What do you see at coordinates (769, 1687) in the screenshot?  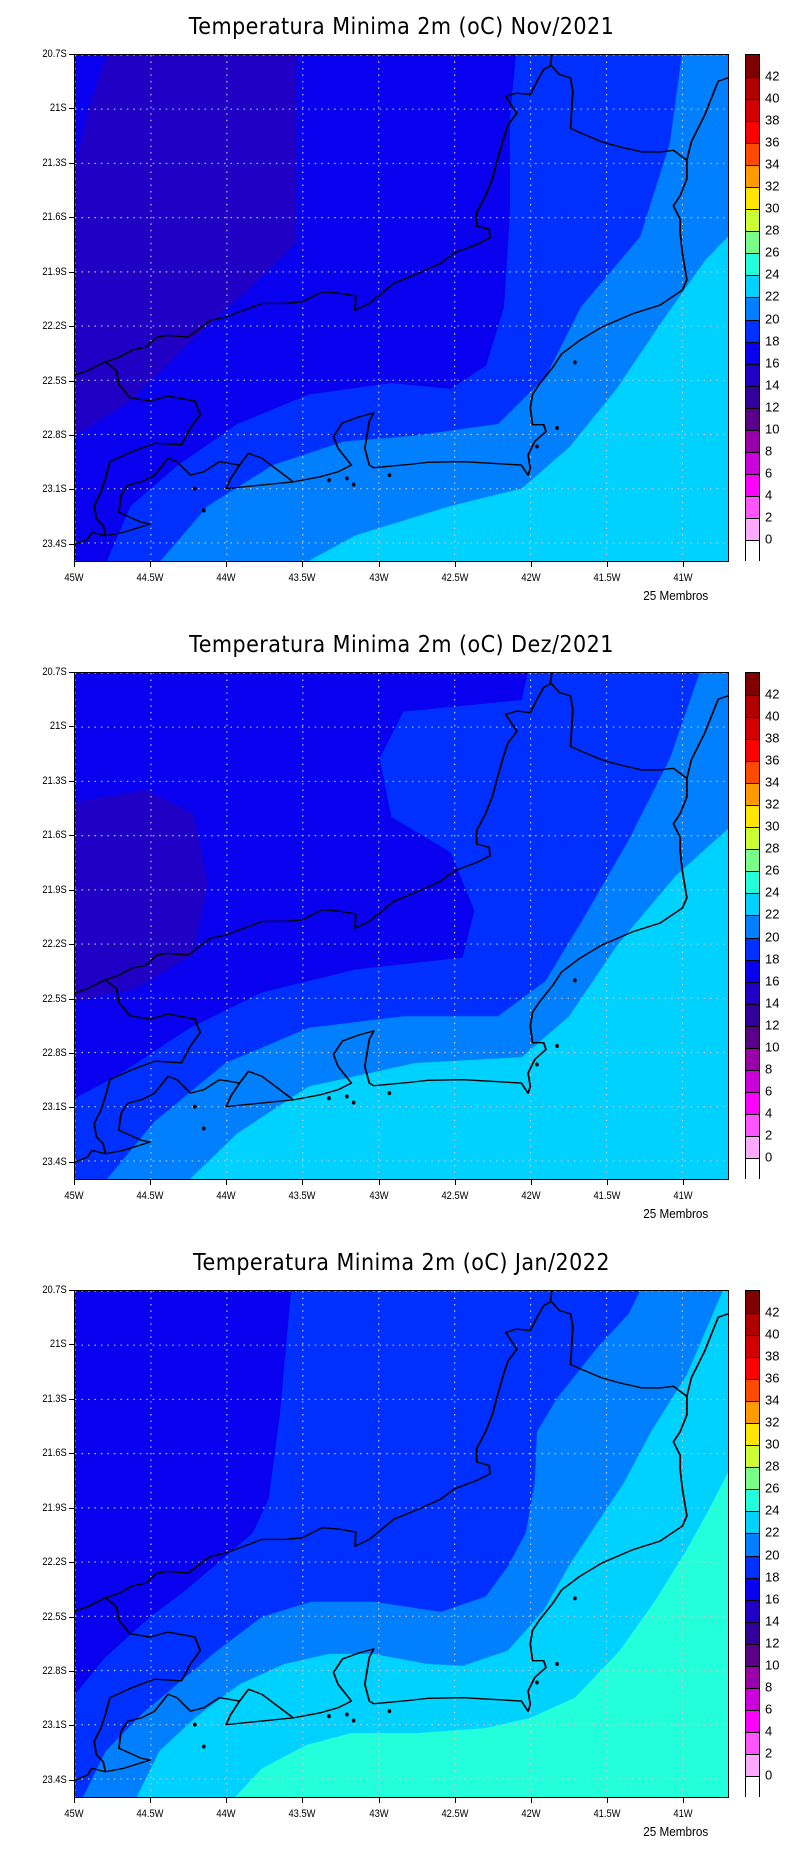 I see `colorbar-label: 8` at bounding box center [769, 1687].